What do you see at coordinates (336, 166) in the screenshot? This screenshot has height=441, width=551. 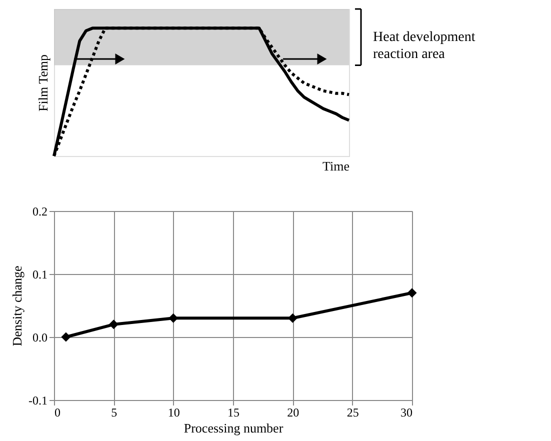 I see `x-axis-title: Time` at bounding box center [336, 166].